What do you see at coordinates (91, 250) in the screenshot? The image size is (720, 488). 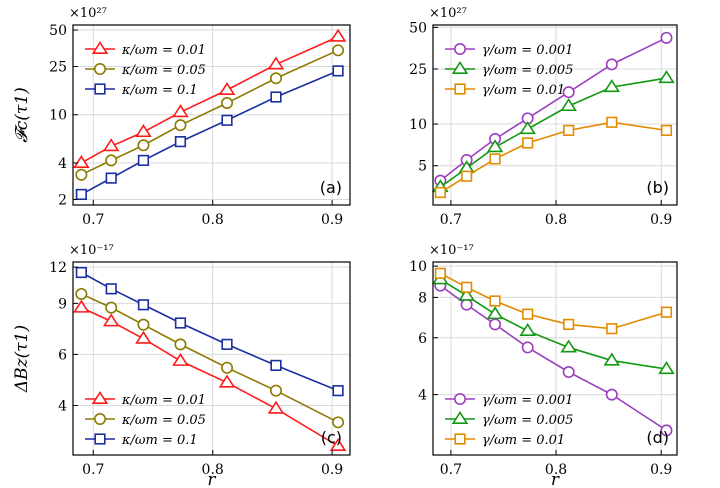 I see `axis-multiplier: ×10⁻¹⁷` at bounding box center [91, 250].